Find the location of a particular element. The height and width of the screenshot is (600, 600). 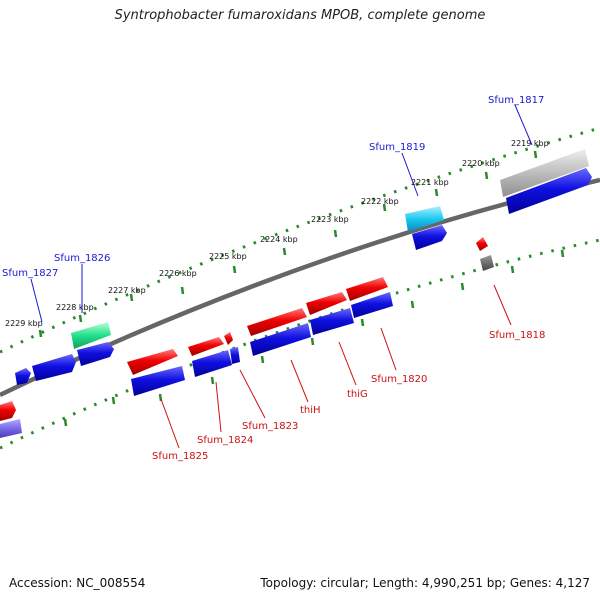

scale-label: 2219 kbp is located at coordinates (530, 143).